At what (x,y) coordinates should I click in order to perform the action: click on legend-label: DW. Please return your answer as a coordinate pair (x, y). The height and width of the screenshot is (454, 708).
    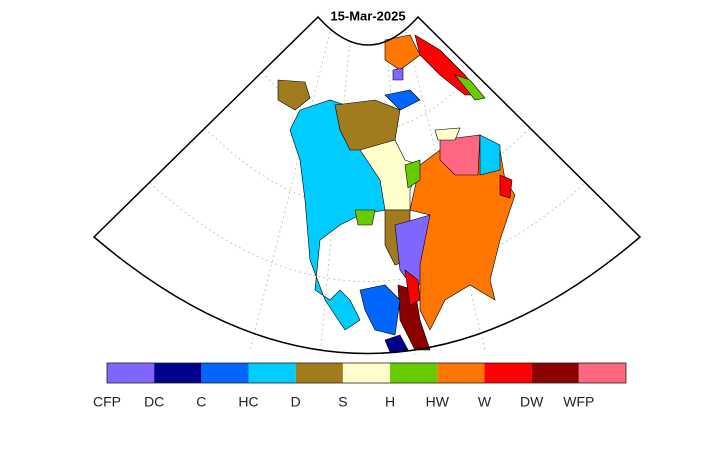
    Looking at the image, I should click on (532, 402).